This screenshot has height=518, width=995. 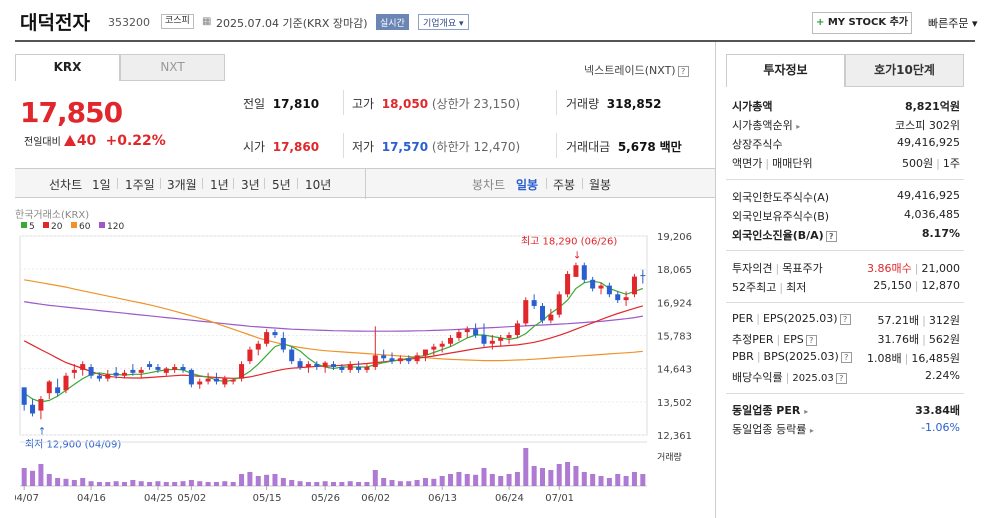 What do you see at coordinates (177, 21) in the screenshot?
I see `market-badge: 코스피` at bounding box center [177, 21].